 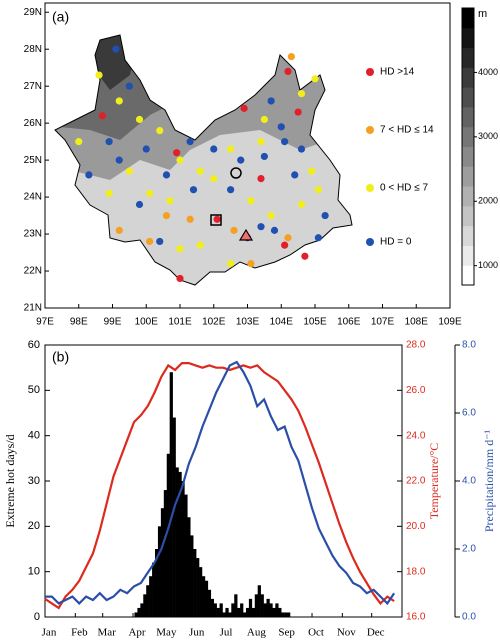 I want to click on y-tick-label: 20, so click(x=34, y=526).